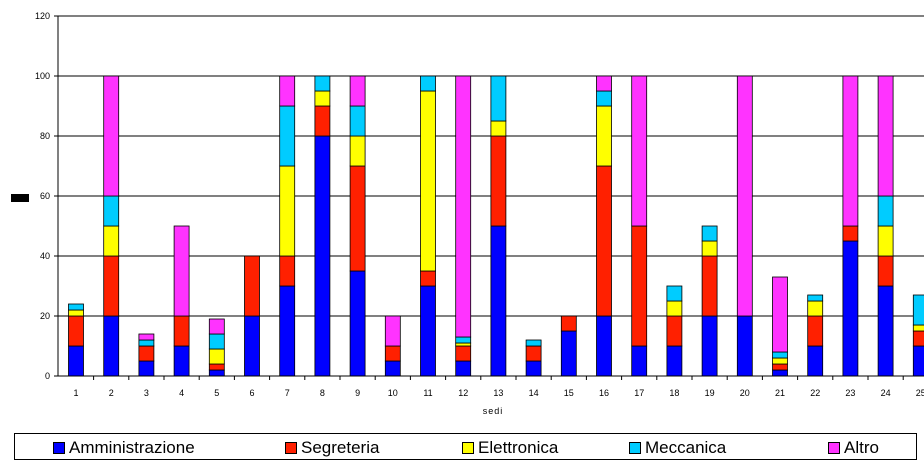 The height and width of the screenshot is (464, 924). Describe the element at coordinates (287, 393) in the screenshot. I see `x-tick-label: 7` at that location.